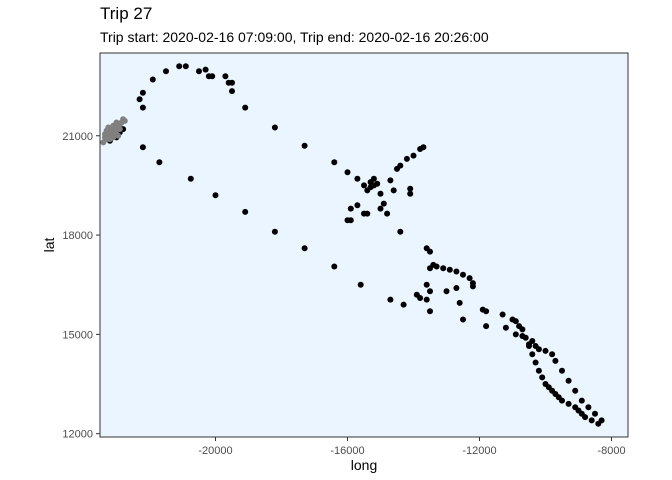 The image size is (672, 480). What do you see at coordinates (77, 335) in the screenshot?
I see `y-tick-label: 15000` at bounding box center [77, 335].